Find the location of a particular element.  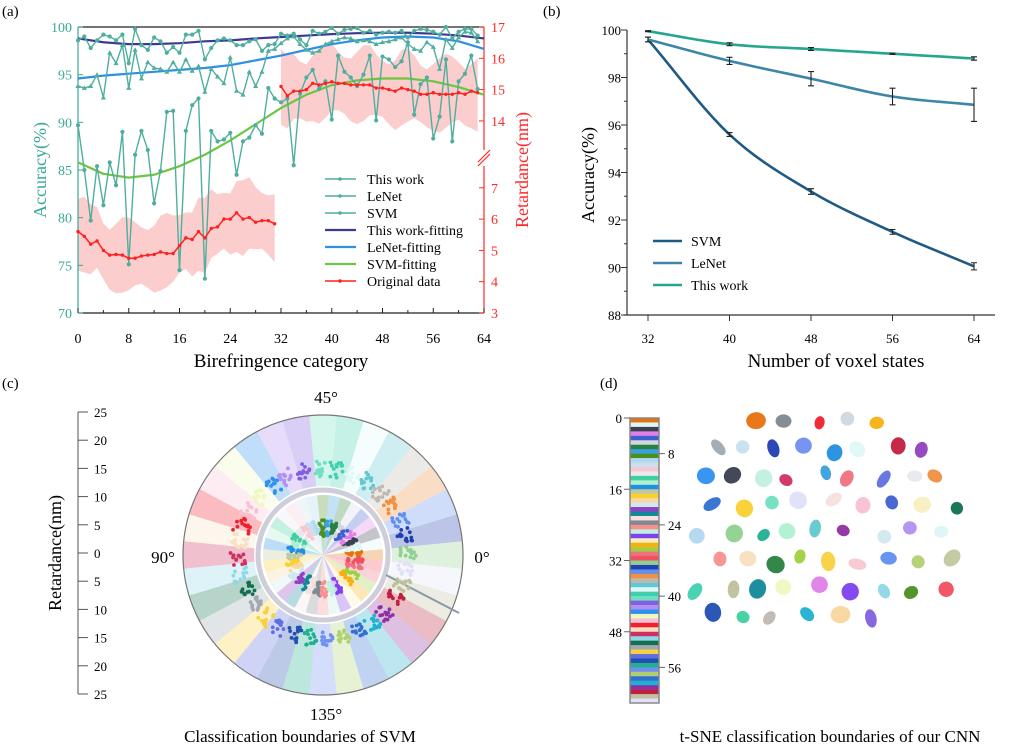

colorbar-tick-label: 16 is located at coordinates (616, 489).